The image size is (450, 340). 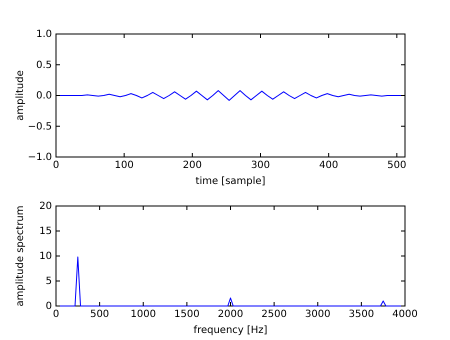 What do you see at coordinates (124, 166) in the screenshot?
I see `x-tick-label: 100` at bounding box center [124, 166].